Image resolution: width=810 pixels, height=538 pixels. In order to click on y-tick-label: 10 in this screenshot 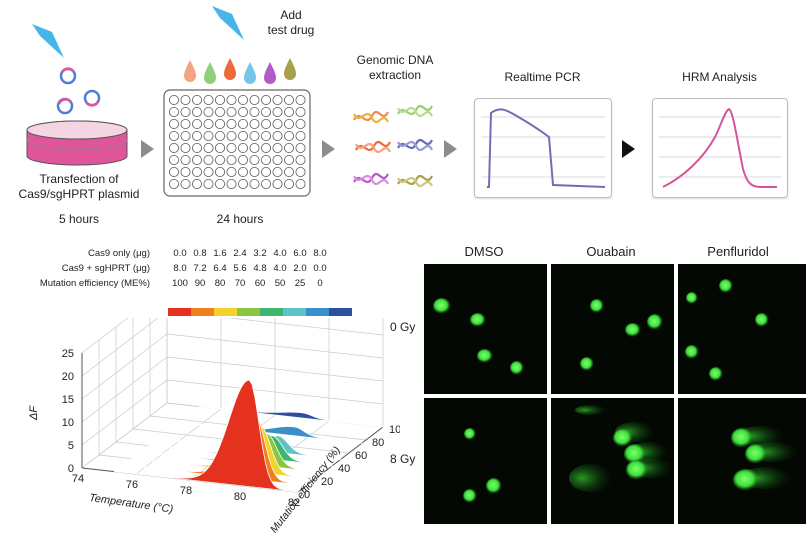, I will do `click(68, 423)`.